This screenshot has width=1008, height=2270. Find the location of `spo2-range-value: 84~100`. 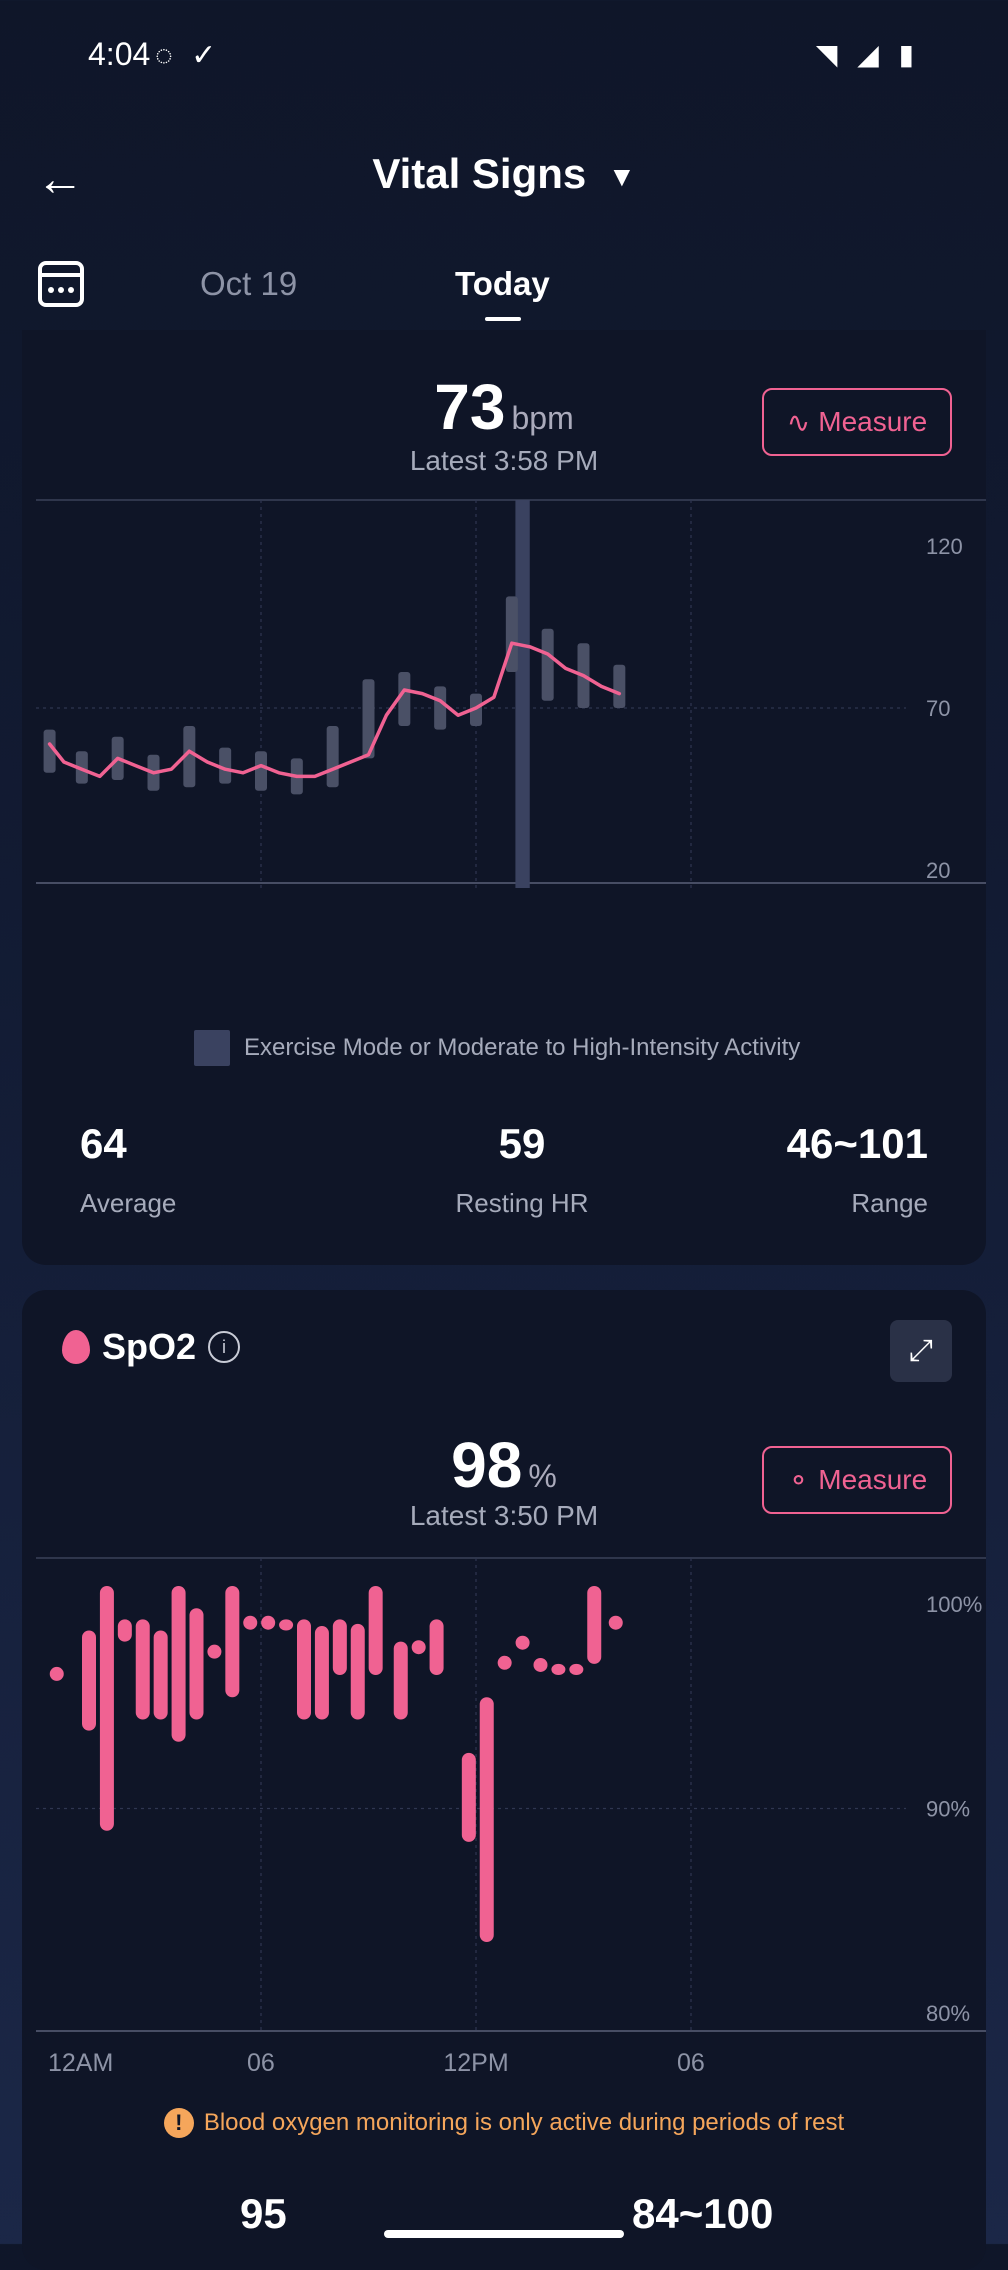

spo2-range-value: 84~100 is located at coordinates (703, 2213).